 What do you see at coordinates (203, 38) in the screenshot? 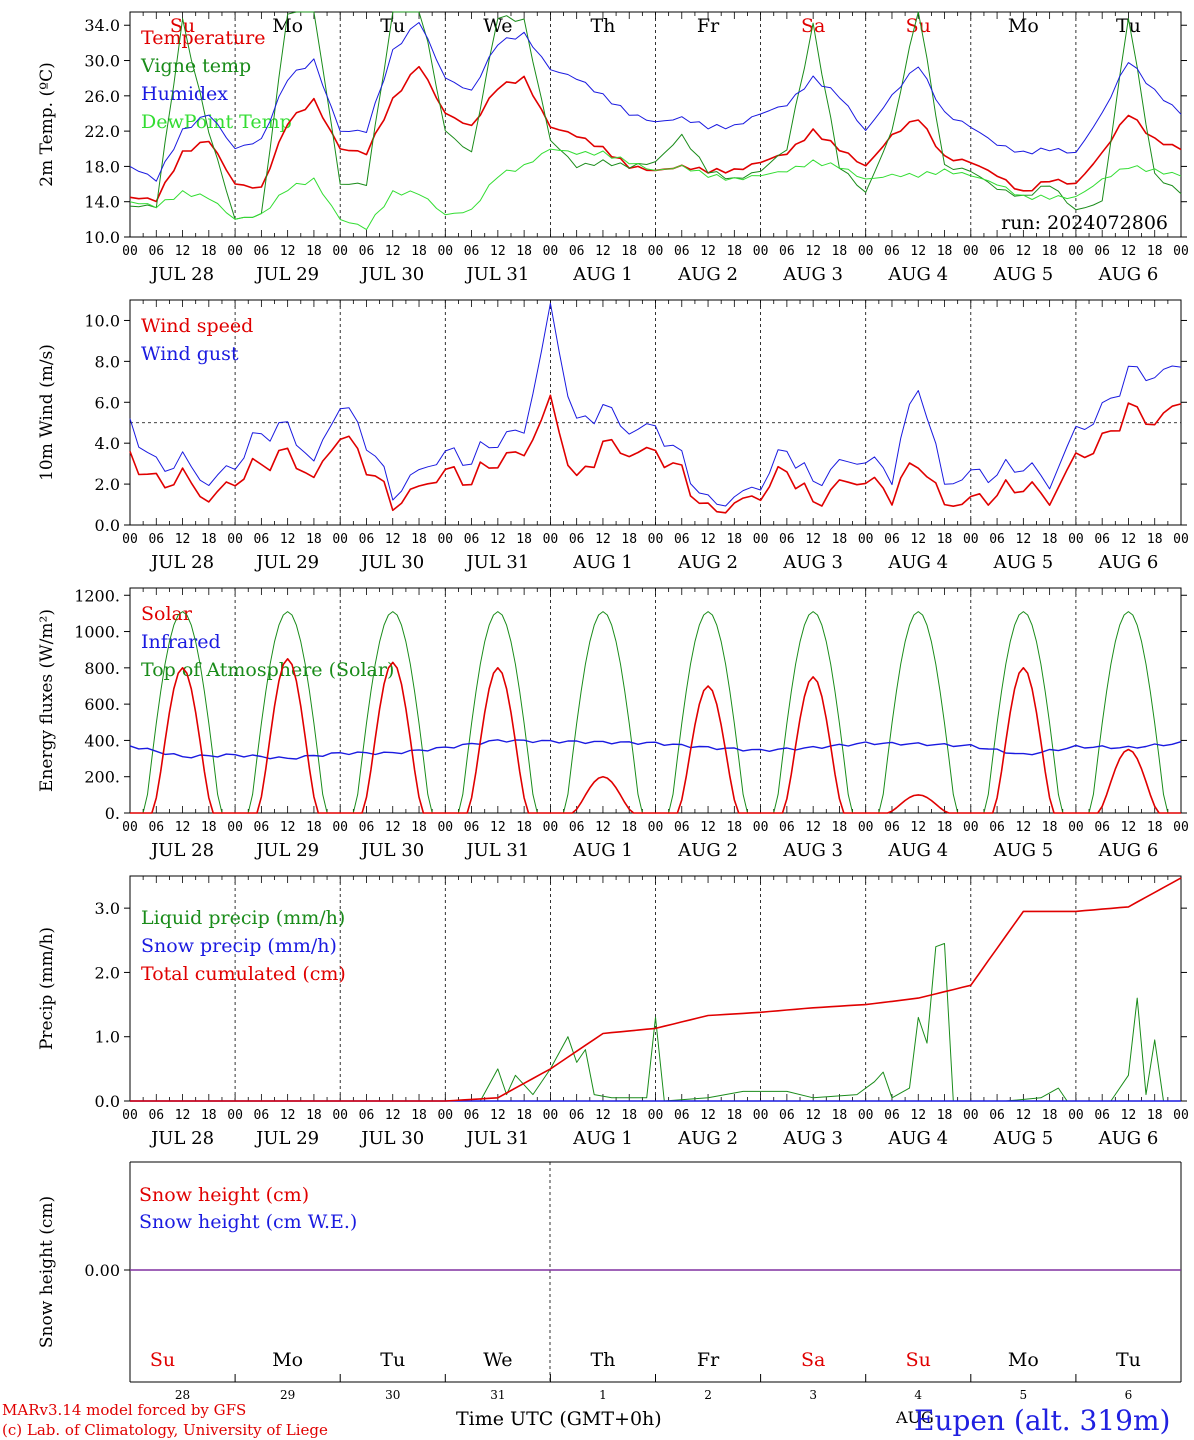
I see `legend-entry: Temperature` at bounding box center [203, 38].